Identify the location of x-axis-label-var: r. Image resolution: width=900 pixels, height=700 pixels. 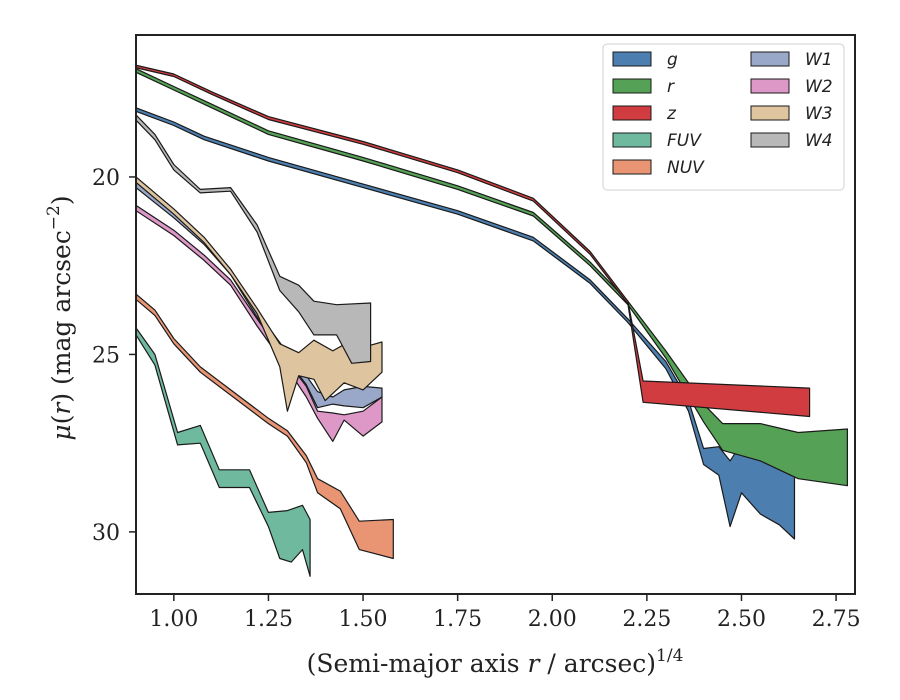
(535, 663).